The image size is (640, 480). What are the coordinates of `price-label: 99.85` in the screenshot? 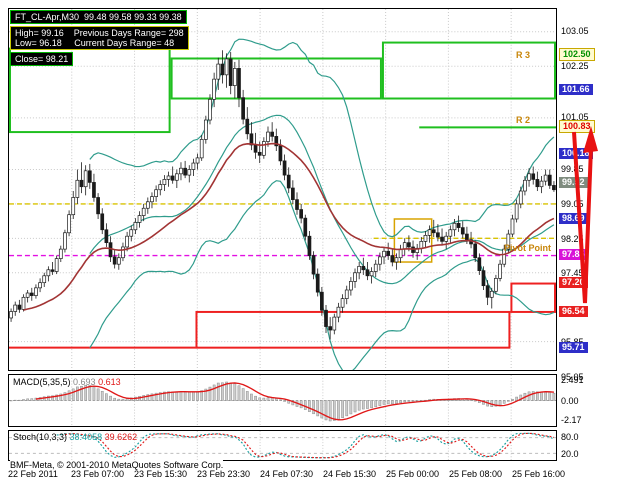 It's located at (572, 169).